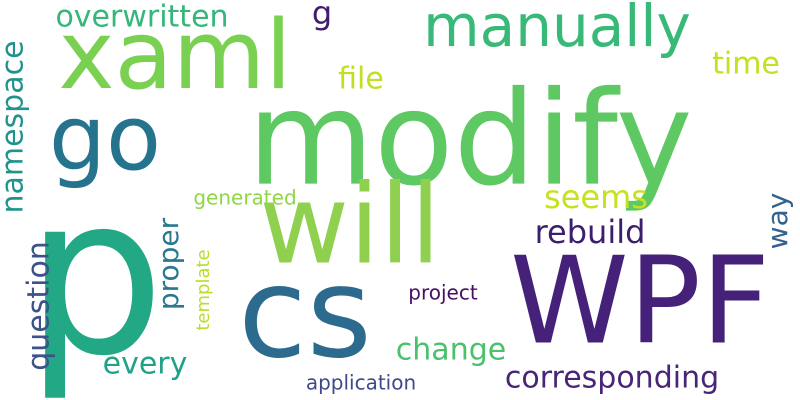  I want to click on word-g: g, so click(322, 16).